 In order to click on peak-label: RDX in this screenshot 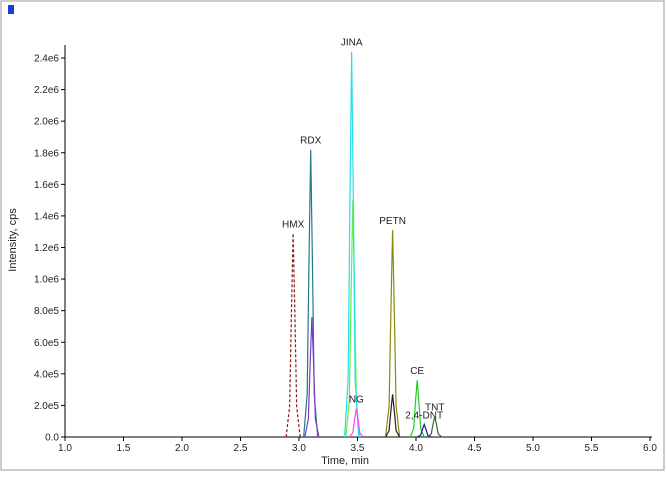, I will do `click(310, 141)`.